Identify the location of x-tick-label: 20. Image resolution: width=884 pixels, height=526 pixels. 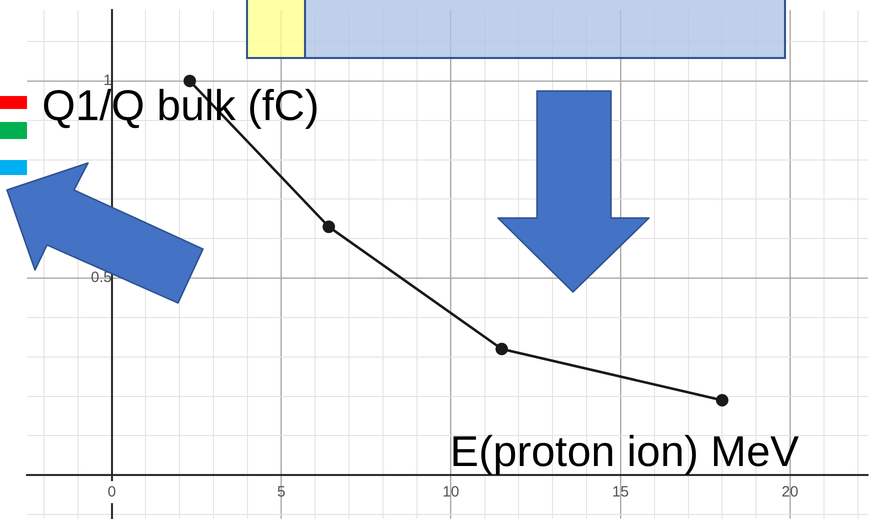
(790, 491).